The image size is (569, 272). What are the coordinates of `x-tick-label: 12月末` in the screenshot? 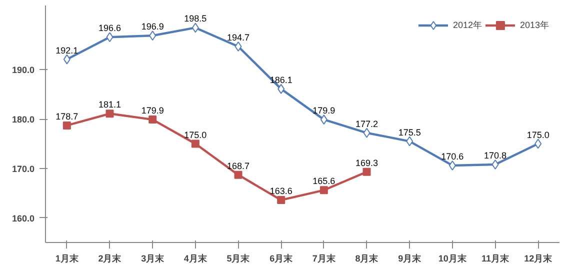 It's located at (539, 259).